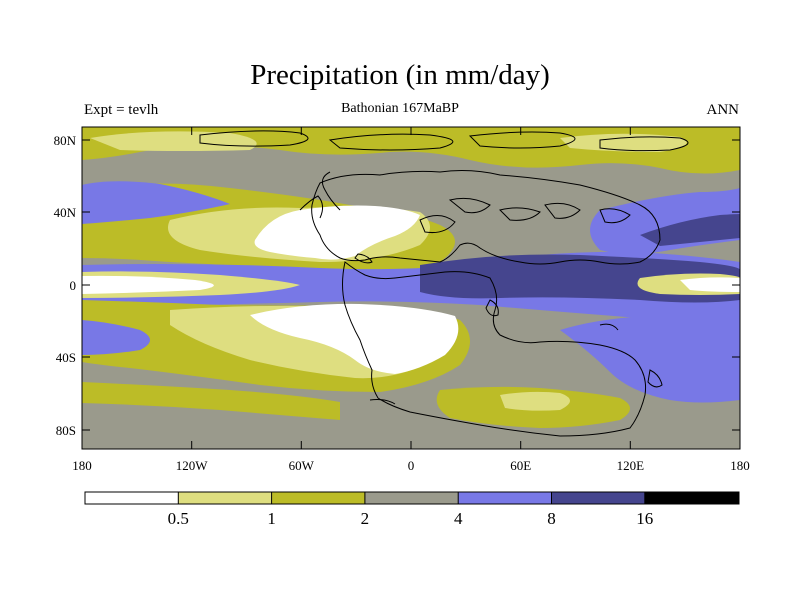 The image size is (800, 600). I want to click on lon-tick-label: 0, so click(411, 465).